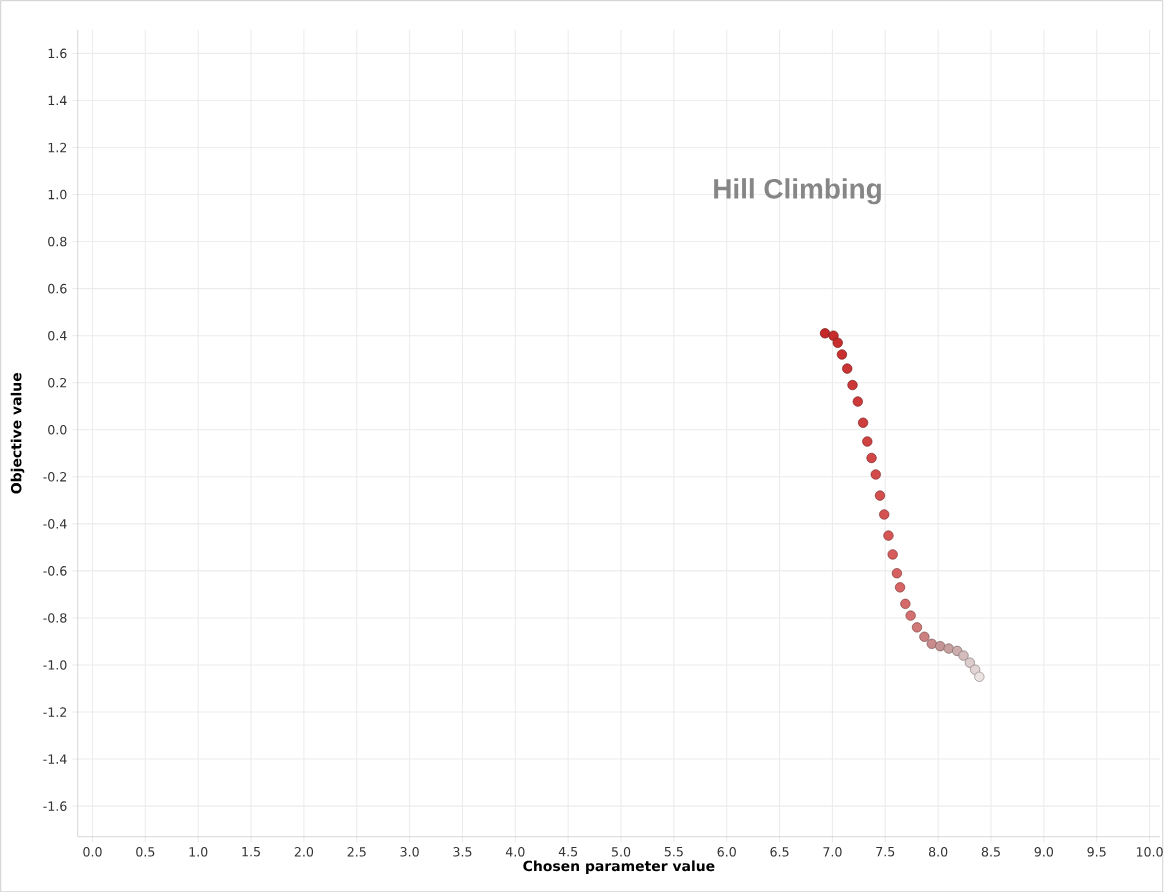 This screenshot has height=892, width=1168. Describe the element at coordinates (57, 429) in the screenshot. I see `y-tick-label: 0.0` at that location.